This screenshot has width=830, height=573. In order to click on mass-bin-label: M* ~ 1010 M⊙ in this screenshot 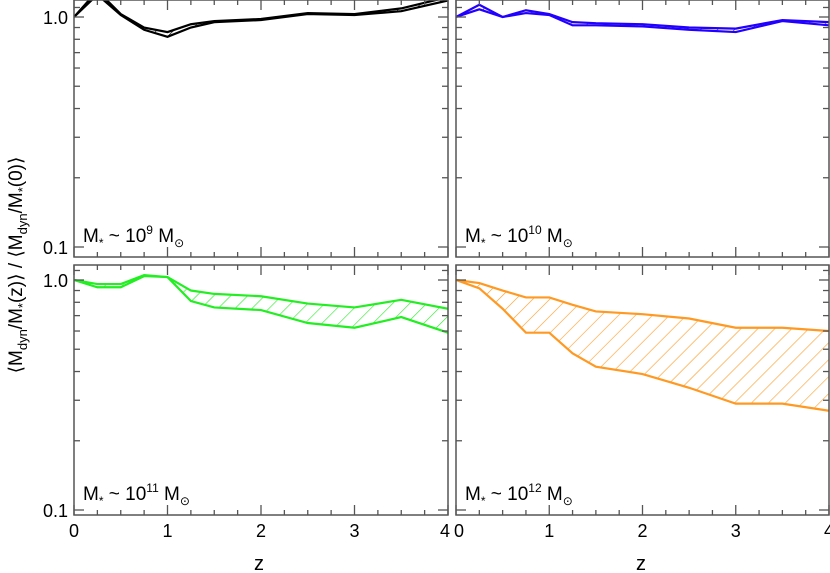, I will do `click(519, 236)`.